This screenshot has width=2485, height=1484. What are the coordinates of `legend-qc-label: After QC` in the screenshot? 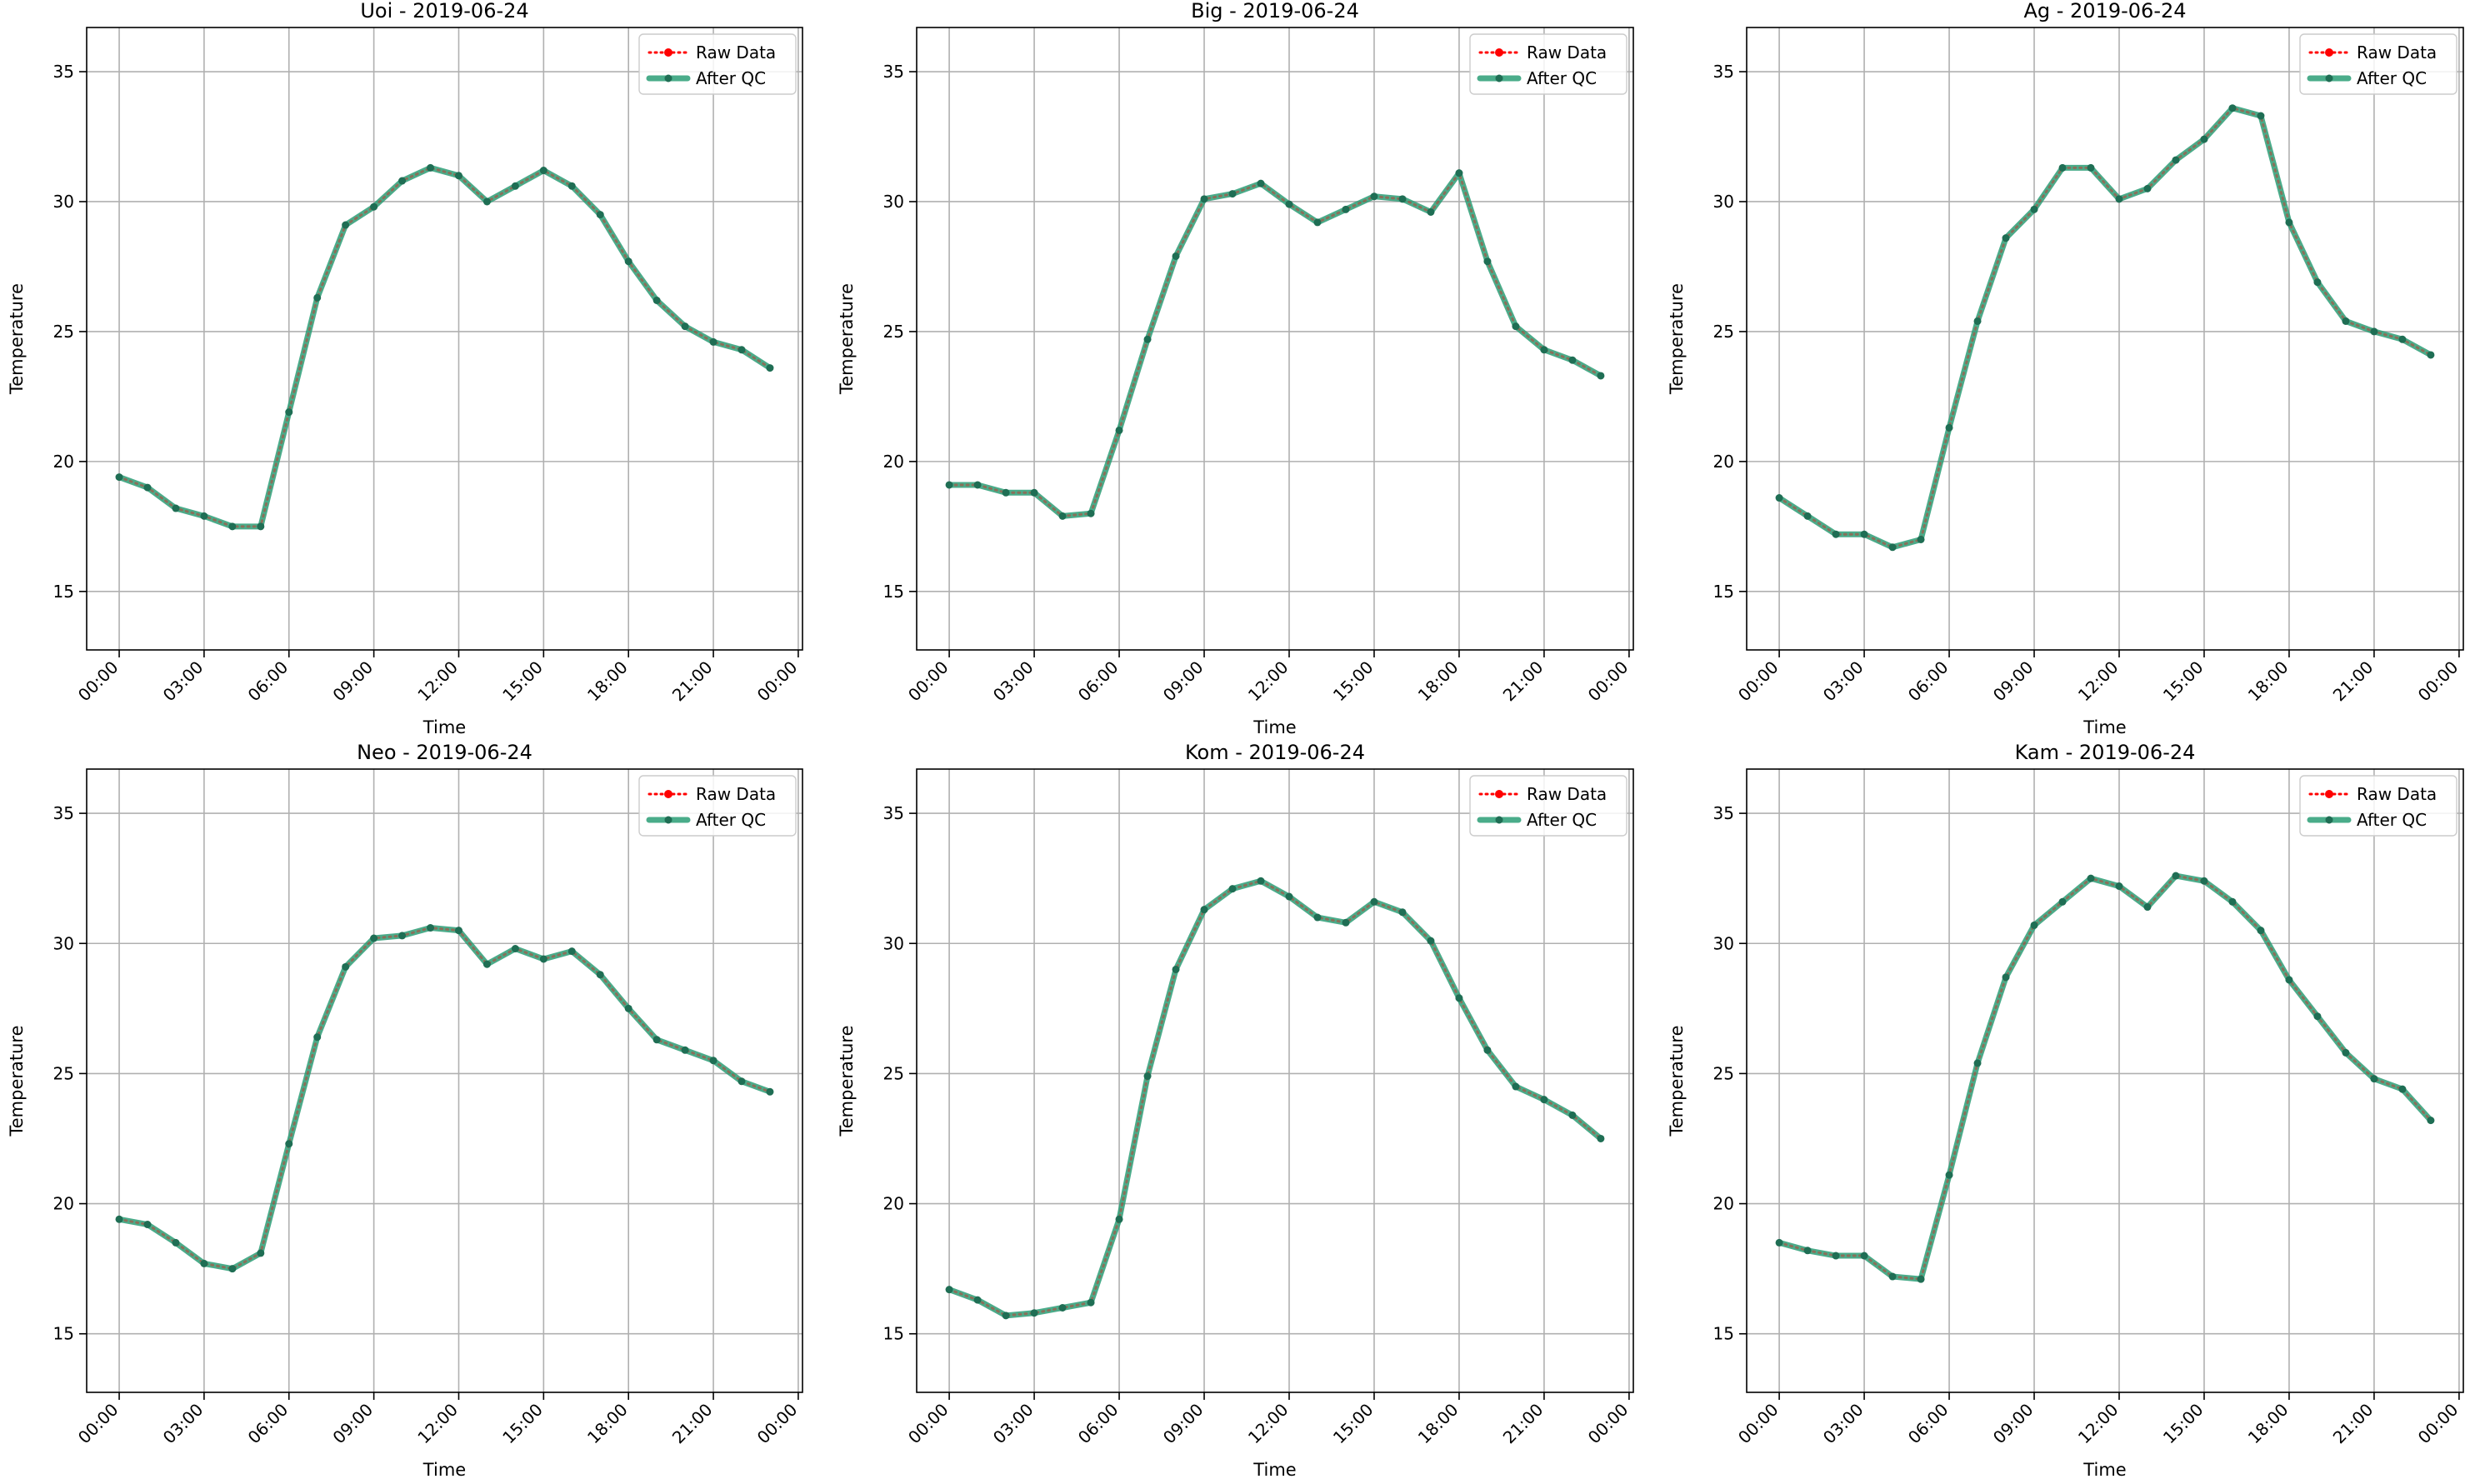 It's located at (2392, 820).